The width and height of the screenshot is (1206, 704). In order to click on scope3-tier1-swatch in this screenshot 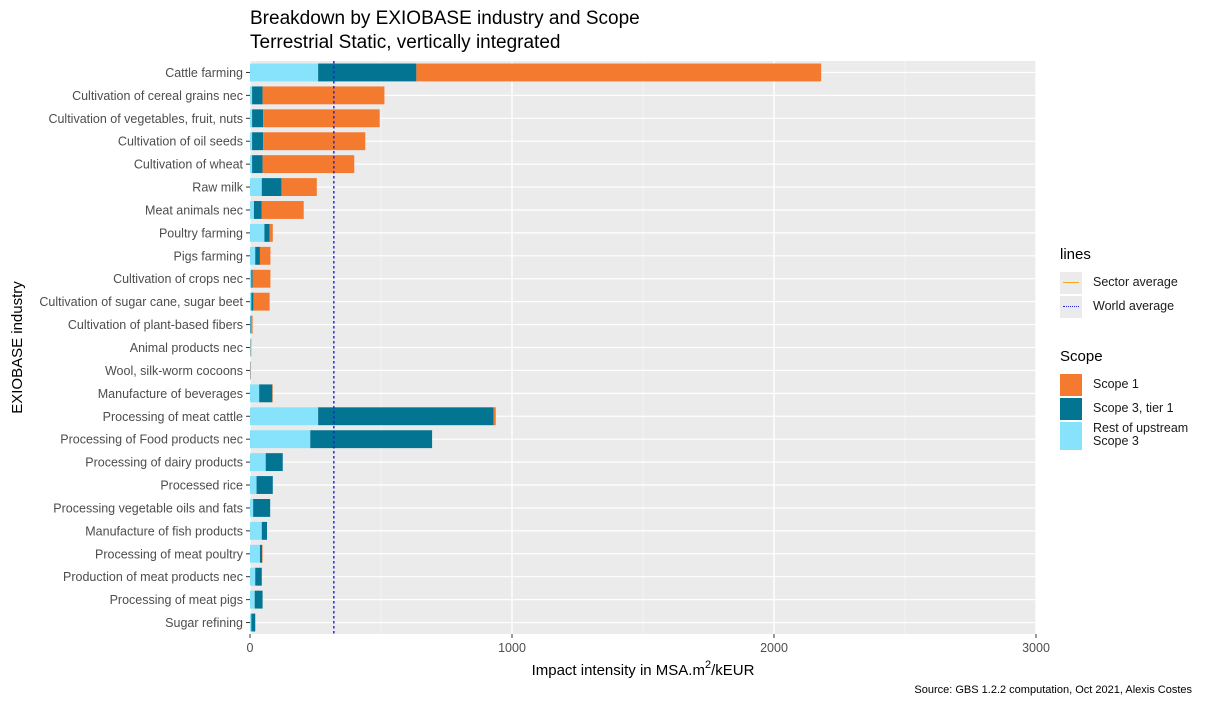, I will do `click(1071, 409)`.